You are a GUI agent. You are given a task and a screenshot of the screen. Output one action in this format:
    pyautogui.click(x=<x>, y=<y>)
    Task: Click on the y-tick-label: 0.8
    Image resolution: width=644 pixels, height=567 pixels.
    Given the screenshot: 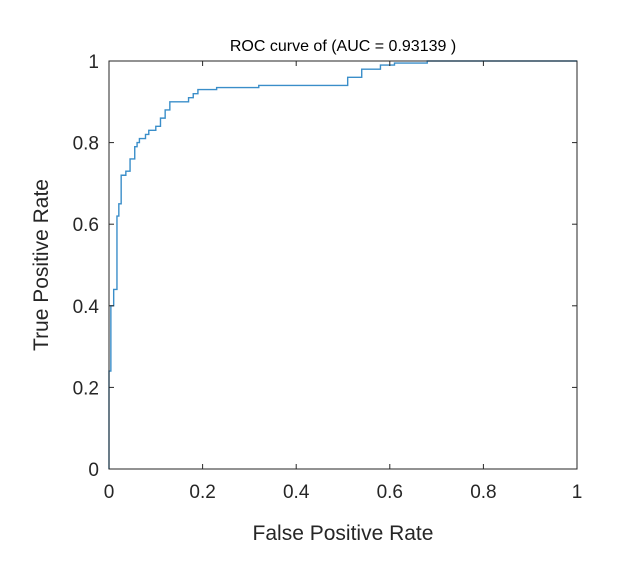 What is the action you would take?
    pyautogui.click(x=86, y=144)
    